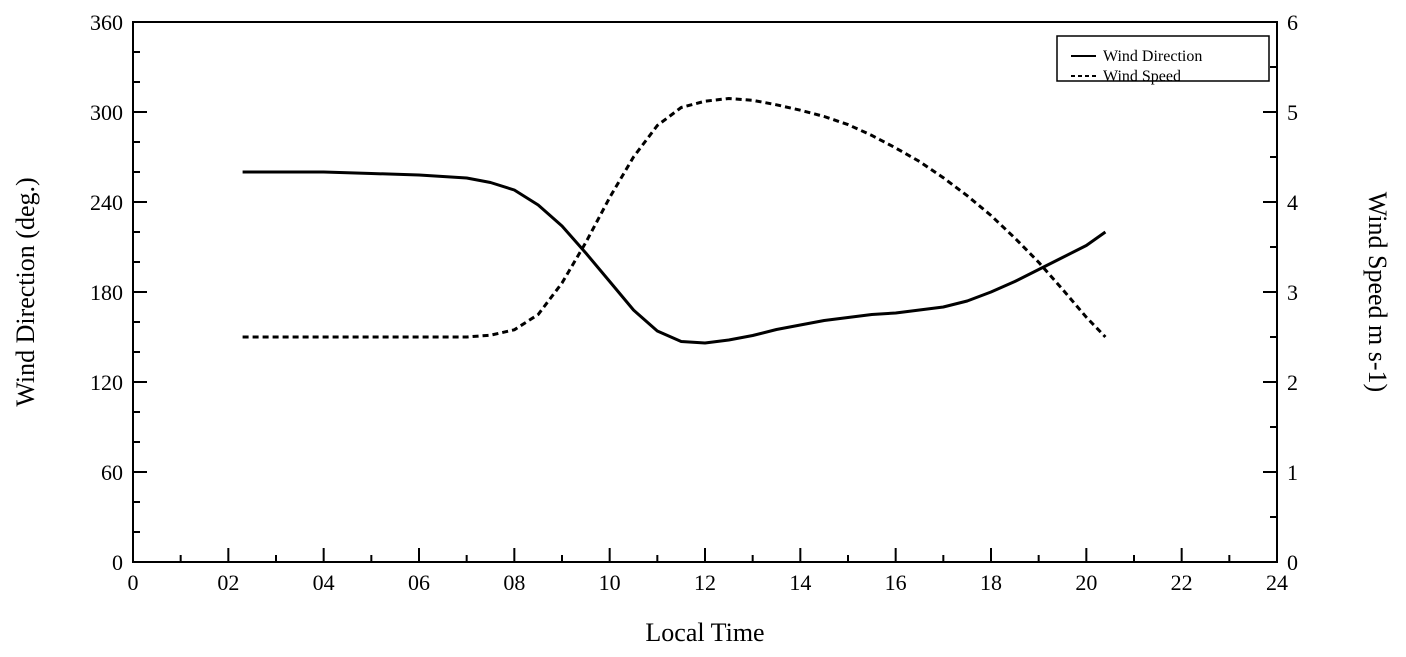  I want to click on y-left-tick-label: 300, so click(106, 112).